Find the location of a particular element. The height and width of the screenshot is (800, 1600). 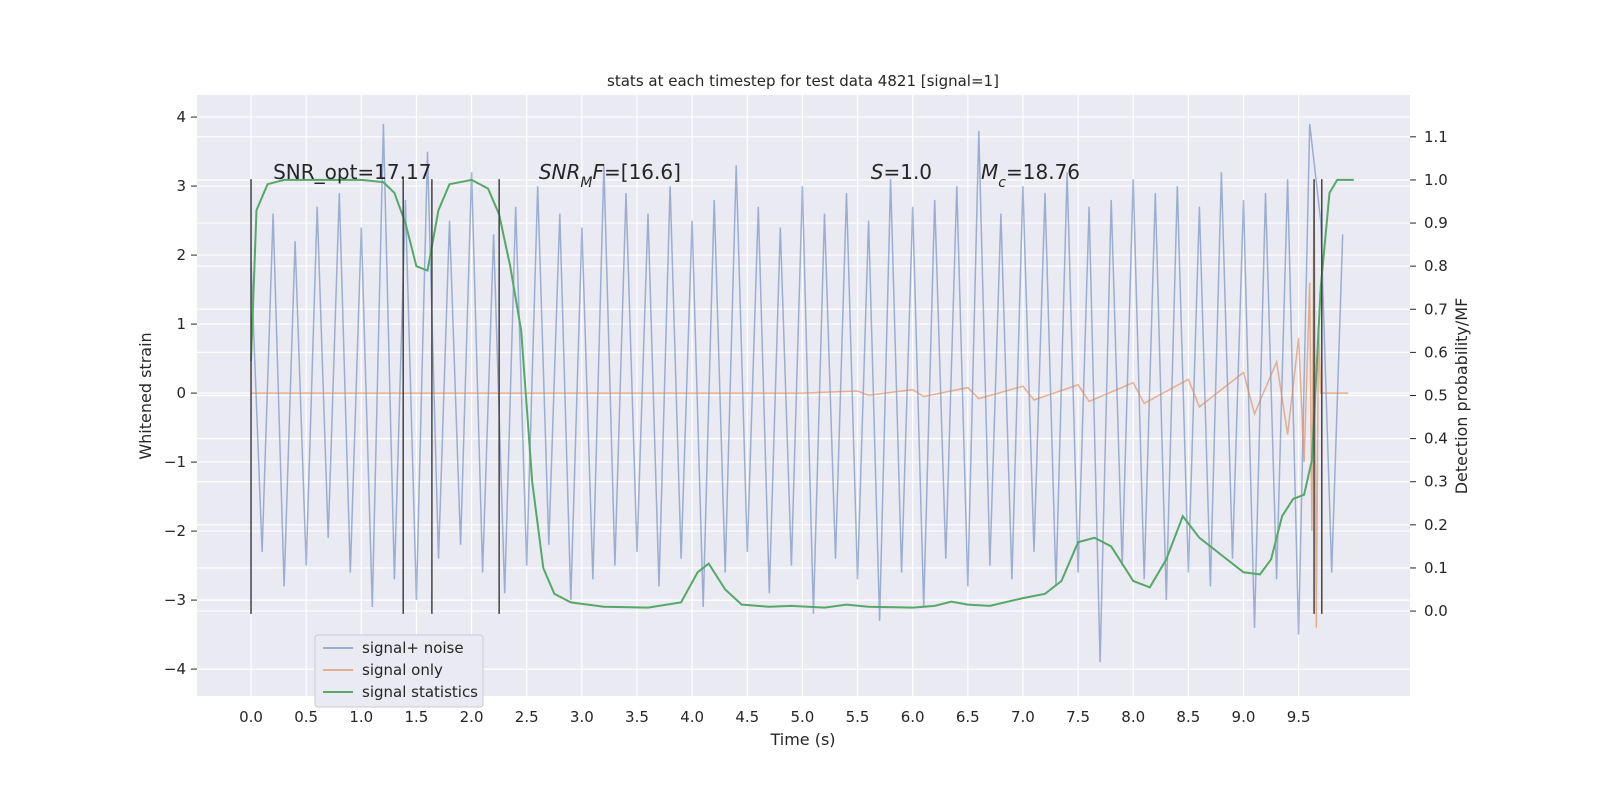

annotation-part: =[16.6] is located at coordinates (642, 172).